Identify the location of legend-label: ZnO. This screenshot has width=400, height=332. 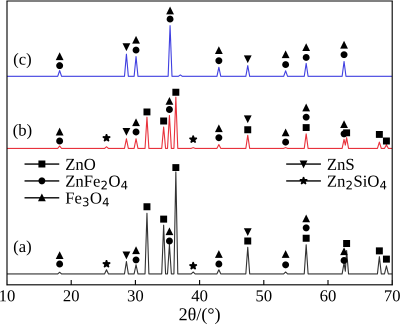
(81, 164).